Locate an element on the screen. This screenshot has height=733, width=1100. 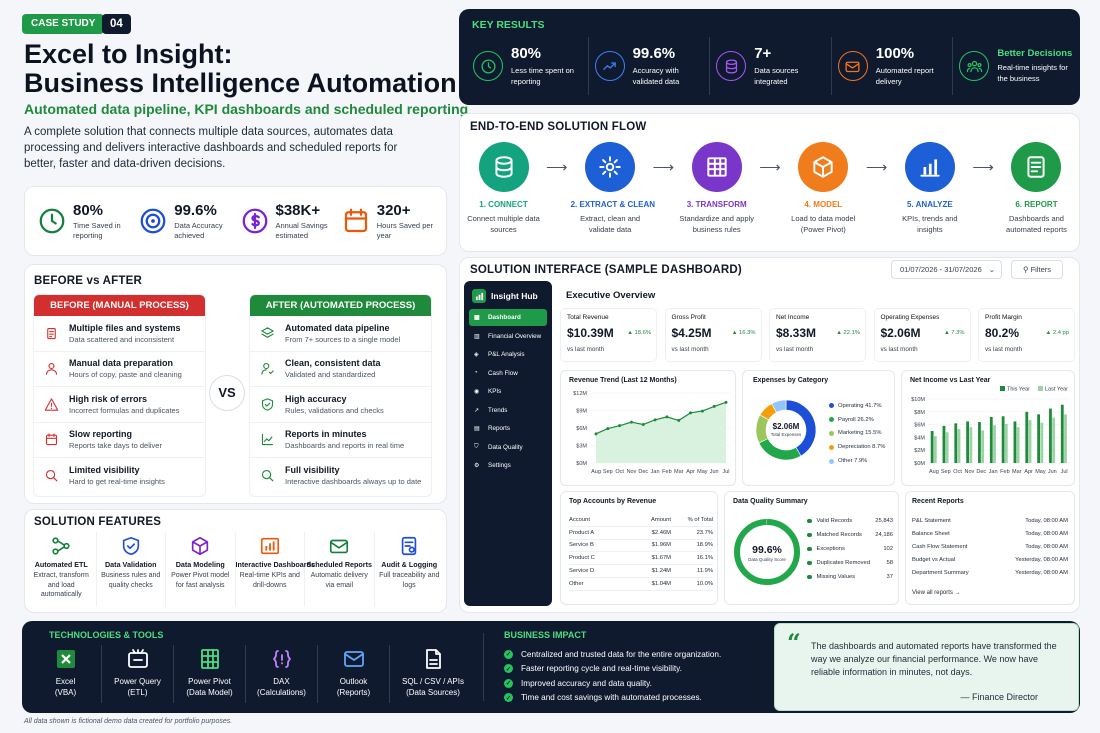
summary-stat: $38K+ Annual Savings estimated is located at coordinates (286, 221).